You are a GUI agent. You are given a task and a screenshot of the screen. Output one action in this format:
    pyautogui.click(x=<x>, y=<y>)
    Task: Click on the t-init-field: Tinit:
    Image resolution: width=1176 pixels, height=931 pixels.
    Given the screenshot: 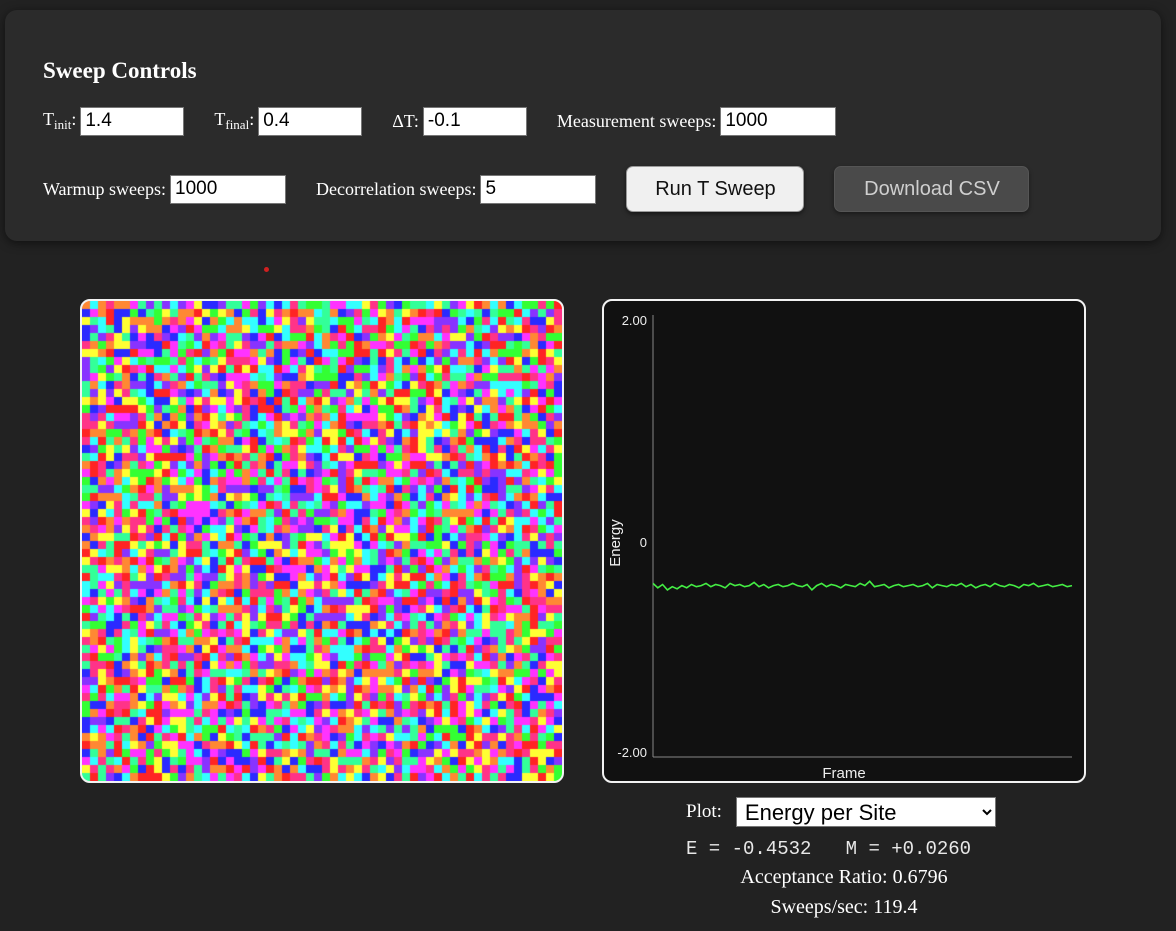 What is the action you would take?
    pyautogui.click(x=114, y=121)
    